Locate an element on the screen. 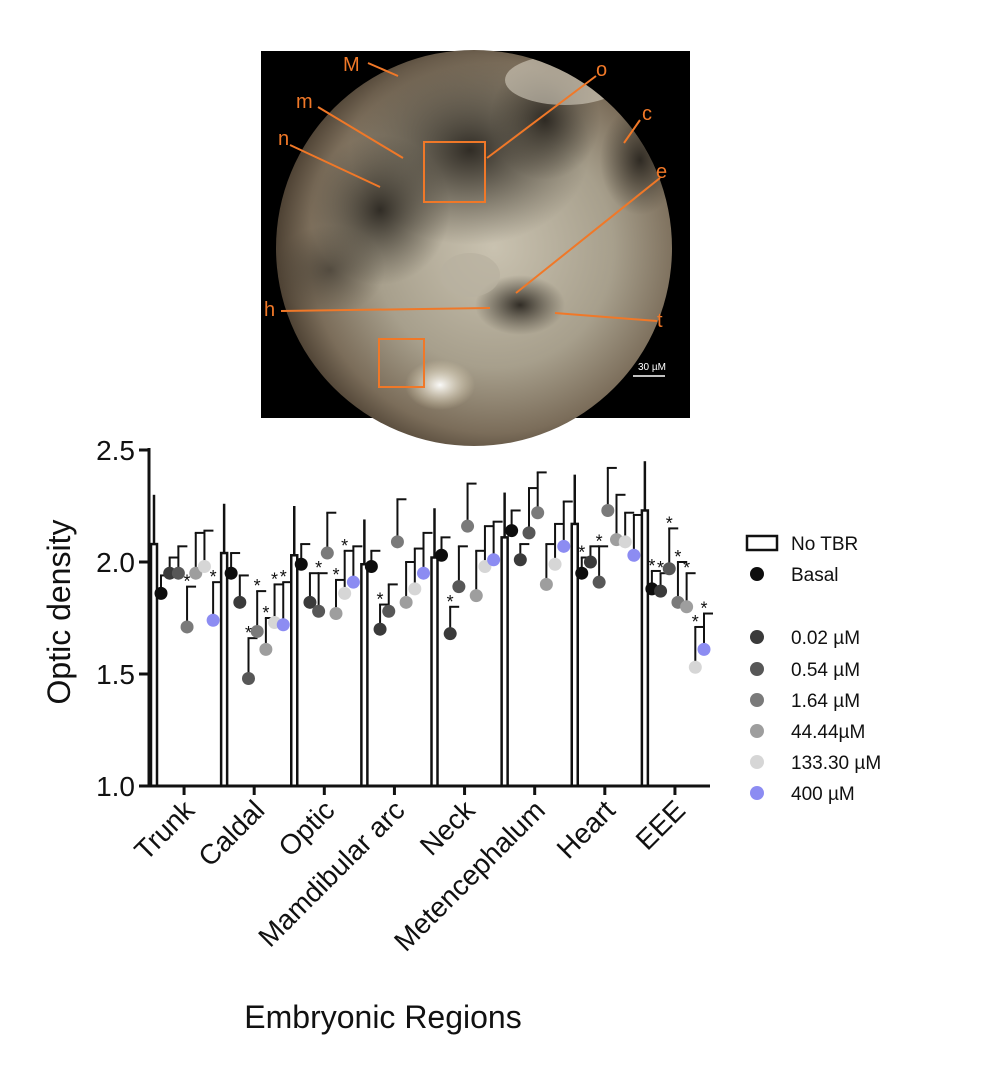 This screenshot has height=1089, width=1000. micrograph-label-t: t is located at coordinates (660, 321).